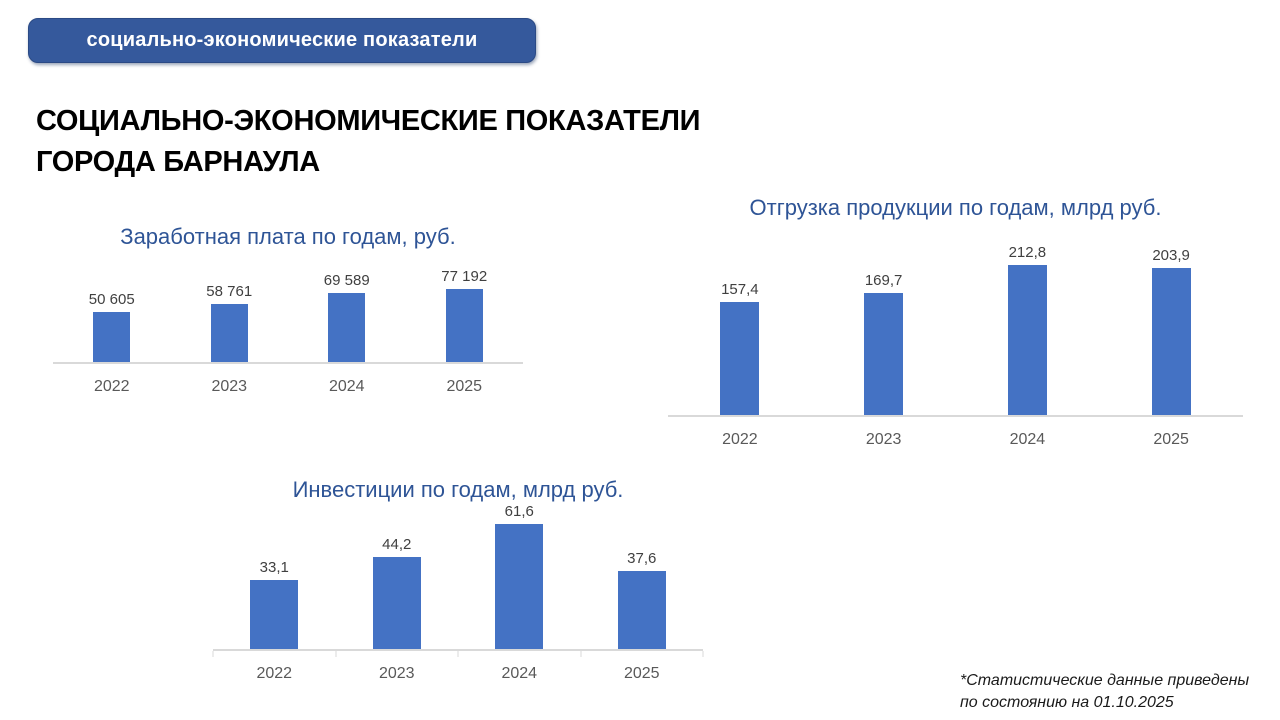 This screenshot has width=1280, height=720. Describe the element at coordinates (1027, 252) in the screenshot. I see `bar-value-label: 212,8` at that location.